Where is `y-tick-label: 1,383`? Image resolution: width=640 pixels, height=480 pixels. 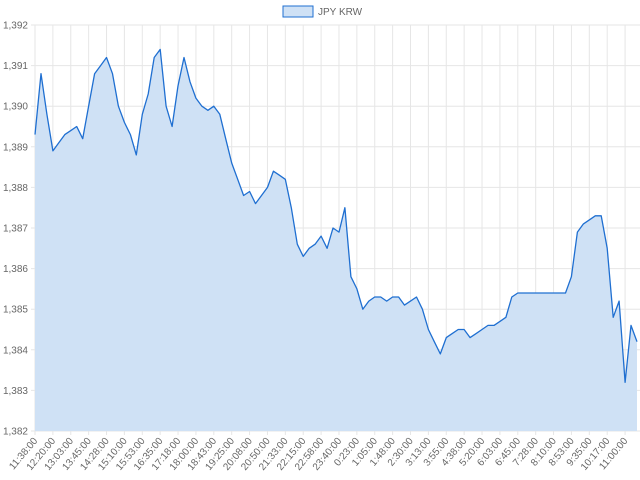
y-tick-label: 1,383 is located at coordinates (15, 391).